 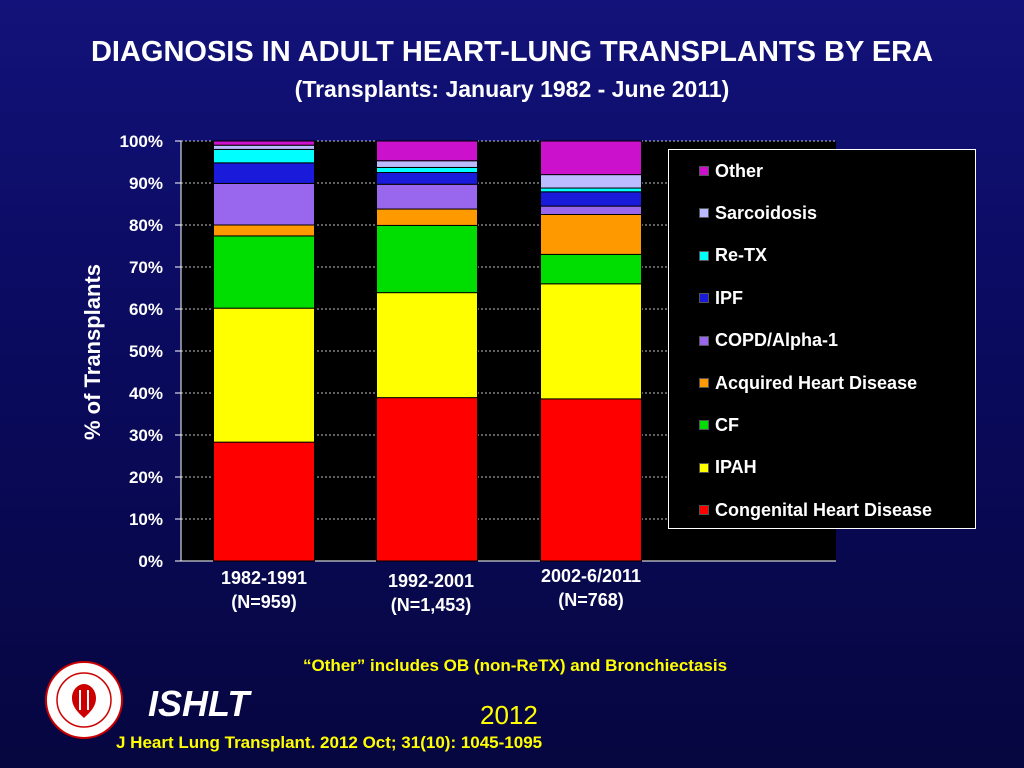 What do you see at coordinates (146, 351) in the screenshot?
I see `y-tick-label: 50%` at bounding box center [146, 351].